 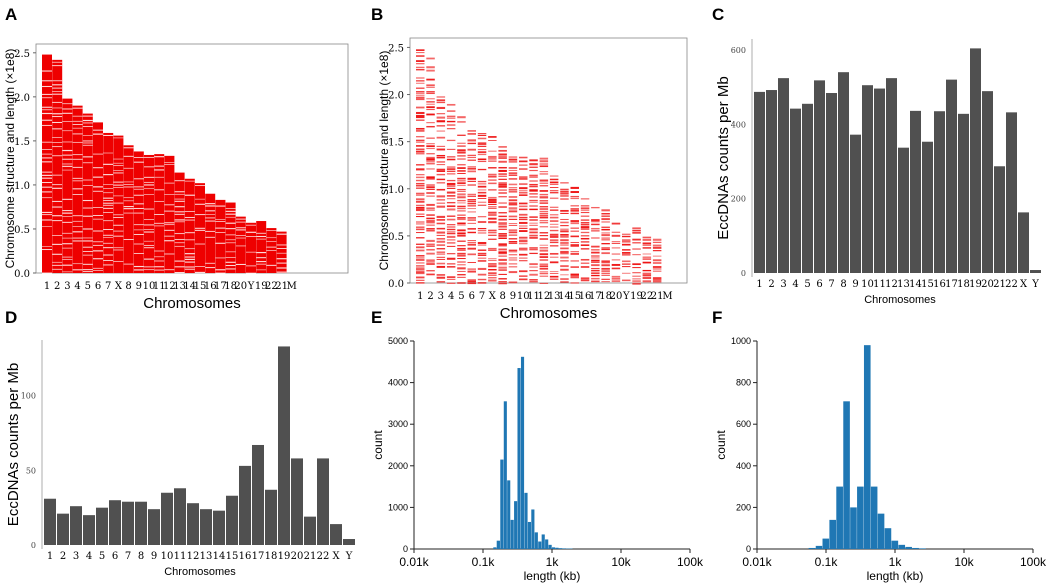 I want to click on x-tick-label: 10, so click(x=867, y=284).